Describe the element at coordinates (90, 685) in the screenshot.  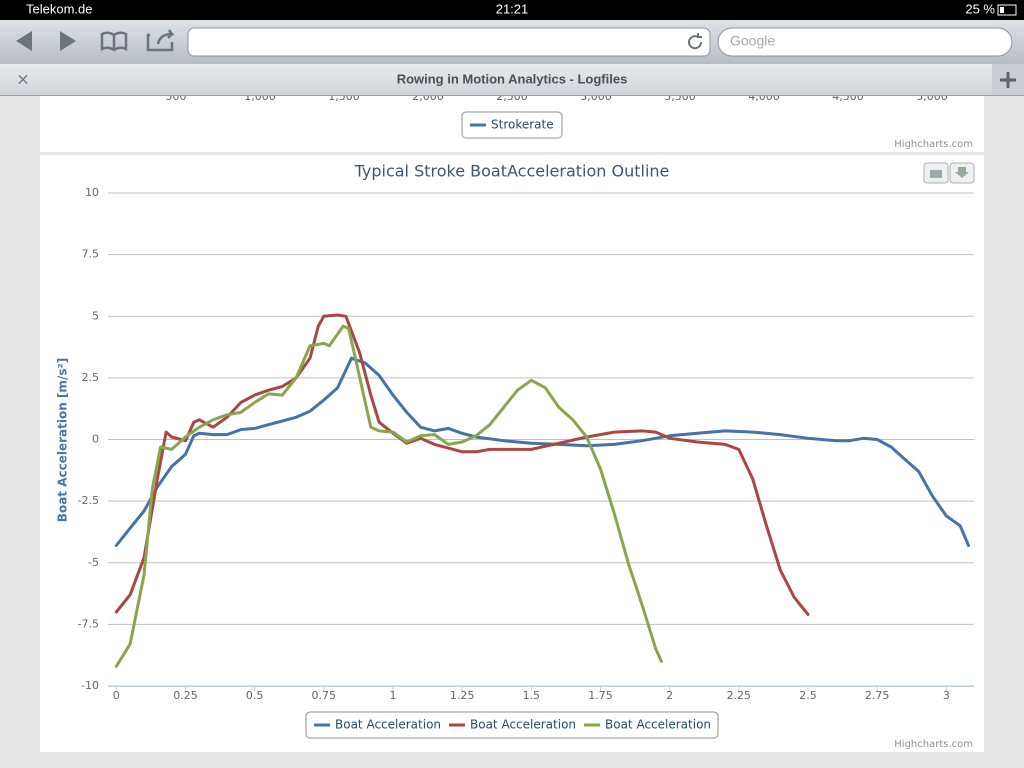
I see `y-tick-label: -10` at that location.